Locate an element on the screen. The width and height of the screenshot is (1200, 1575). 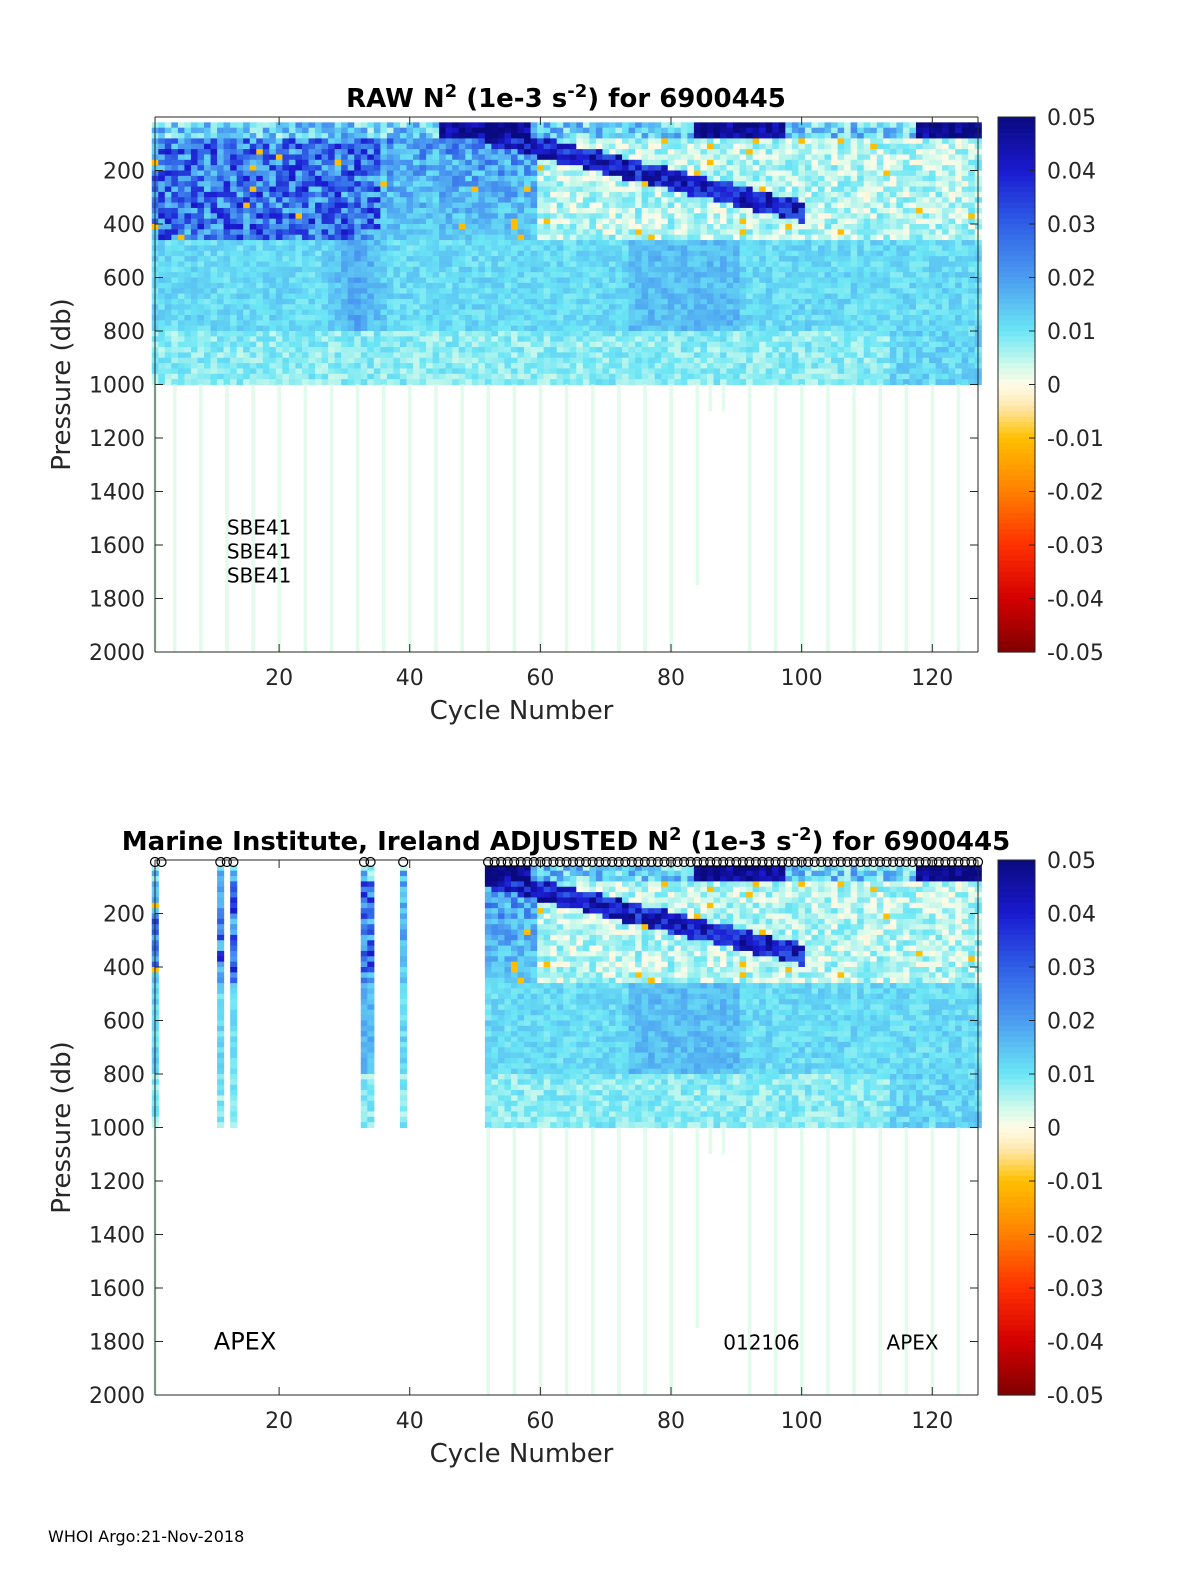
deep-profile-strand is located at coordinates (227, 518).